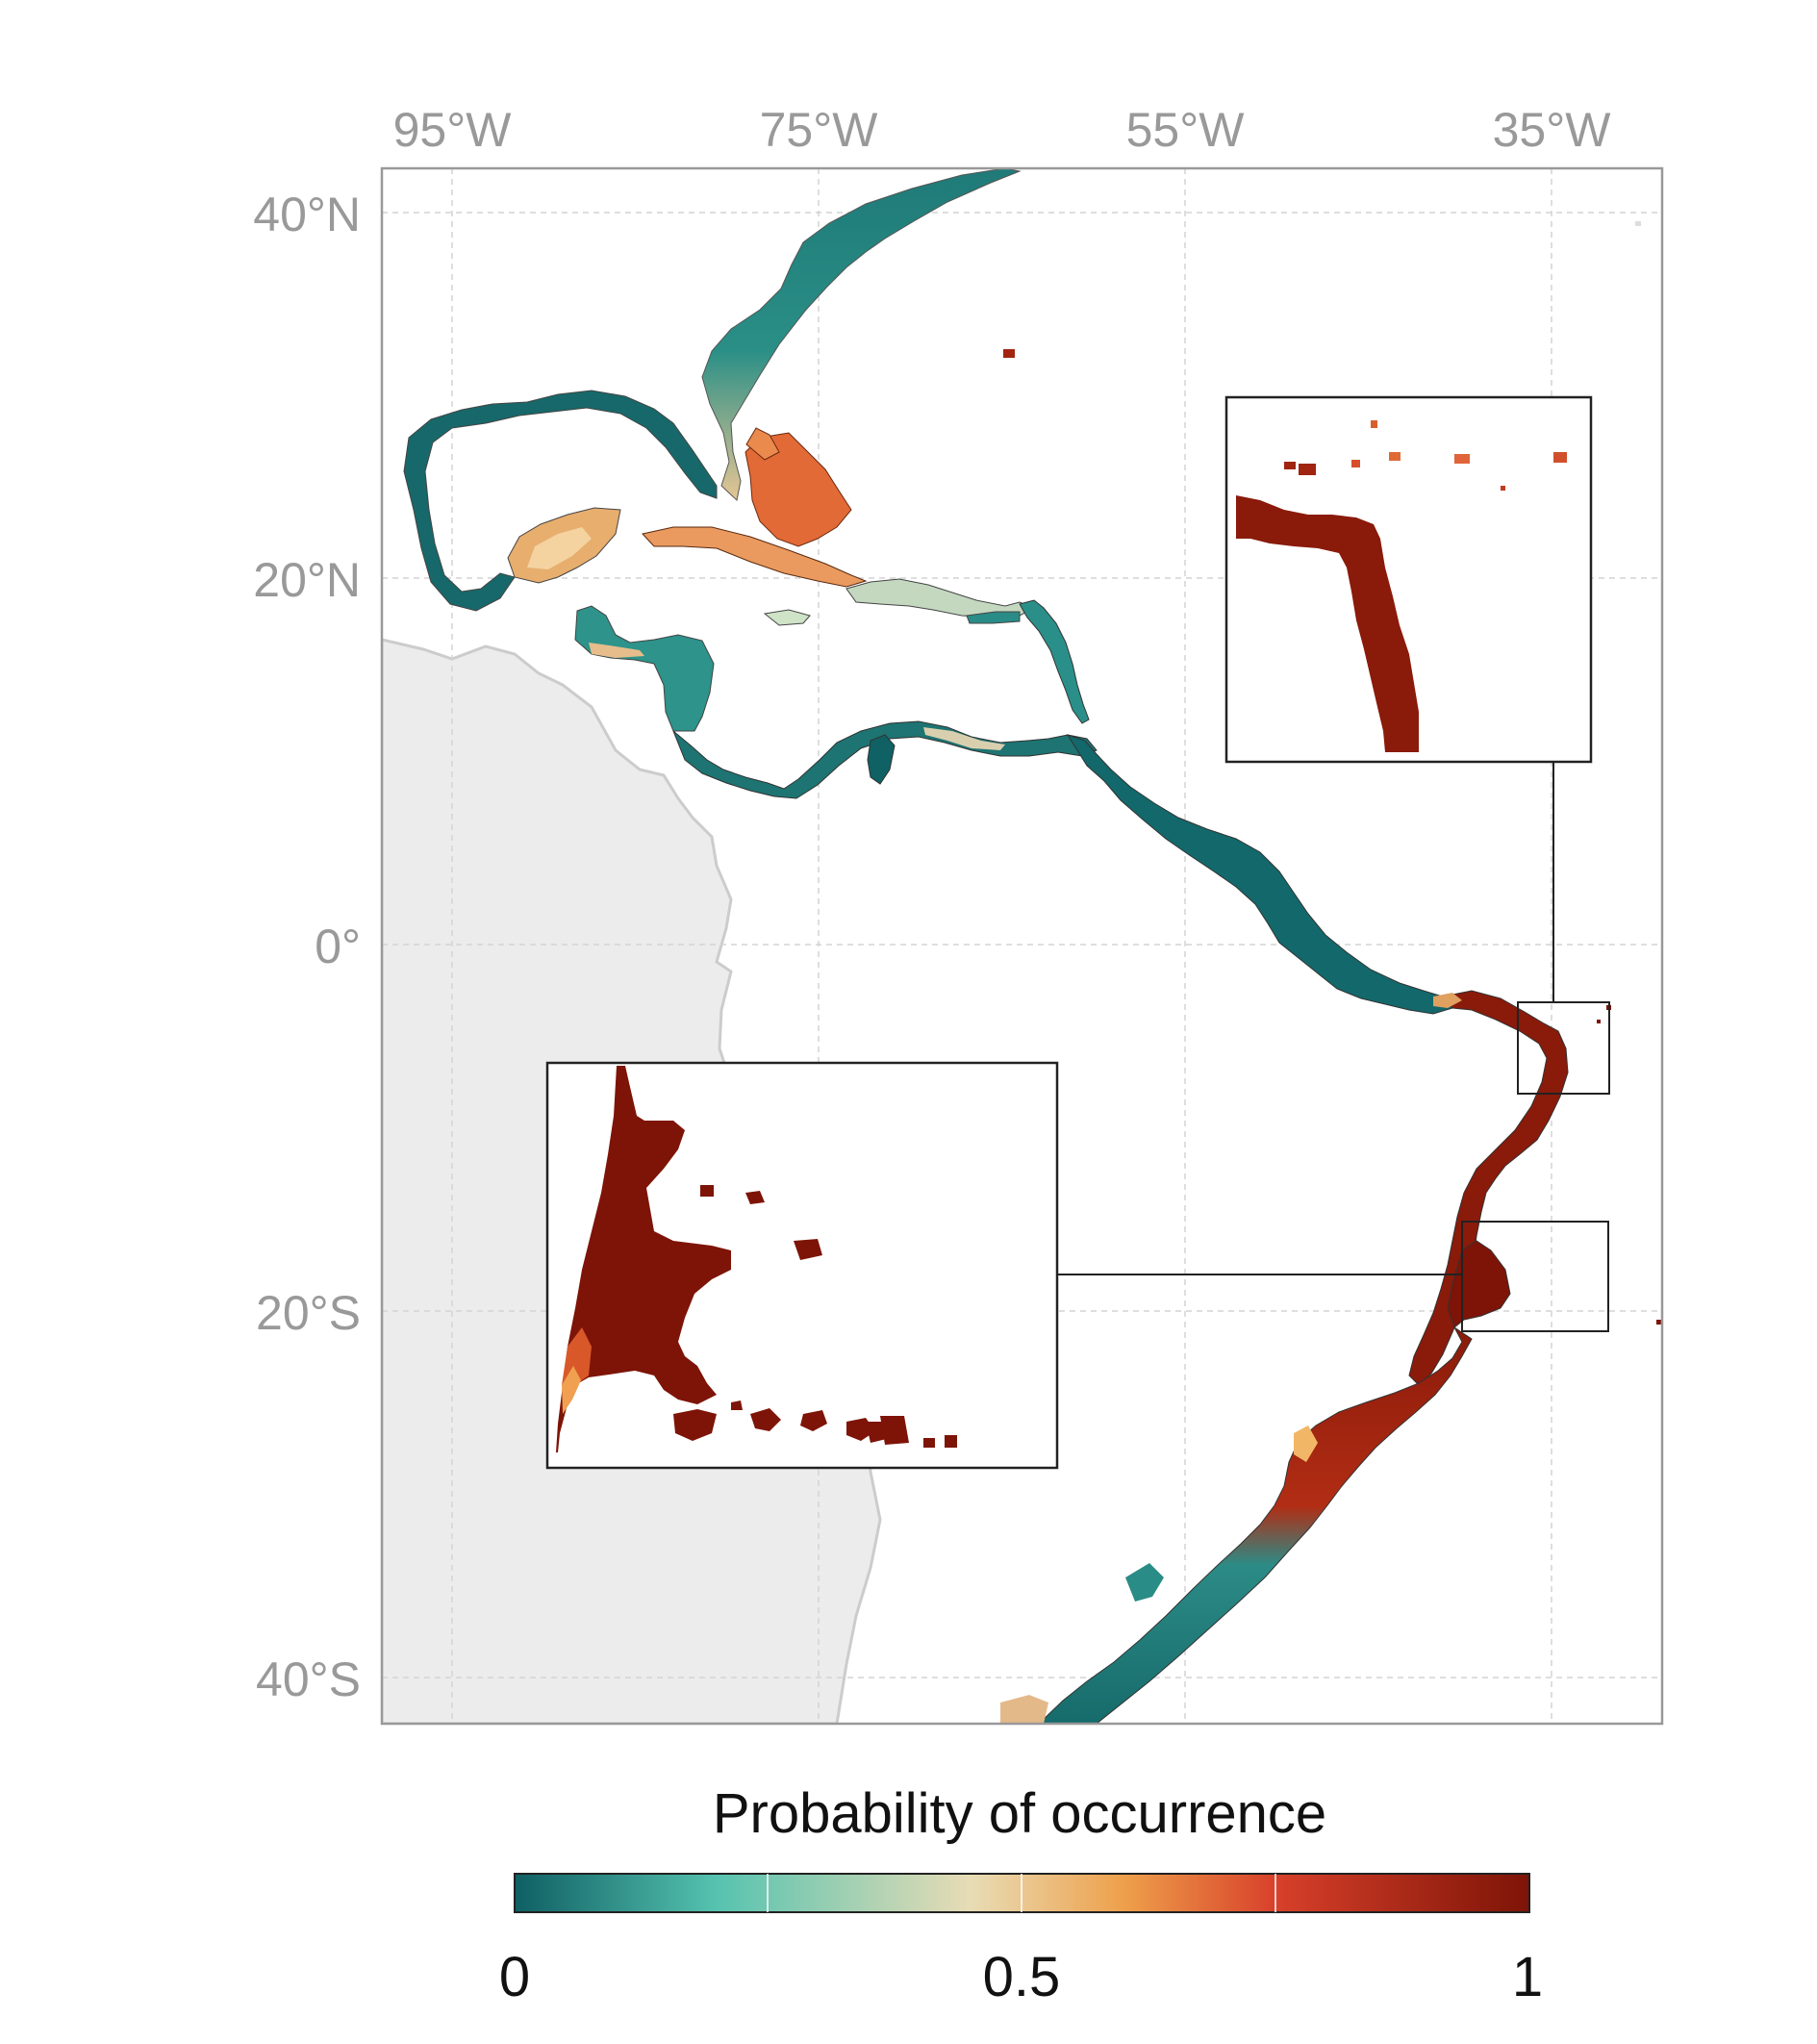 The image size is (1817, 2044). I want to click on puerto-rico-shelf, so click(994, 617).